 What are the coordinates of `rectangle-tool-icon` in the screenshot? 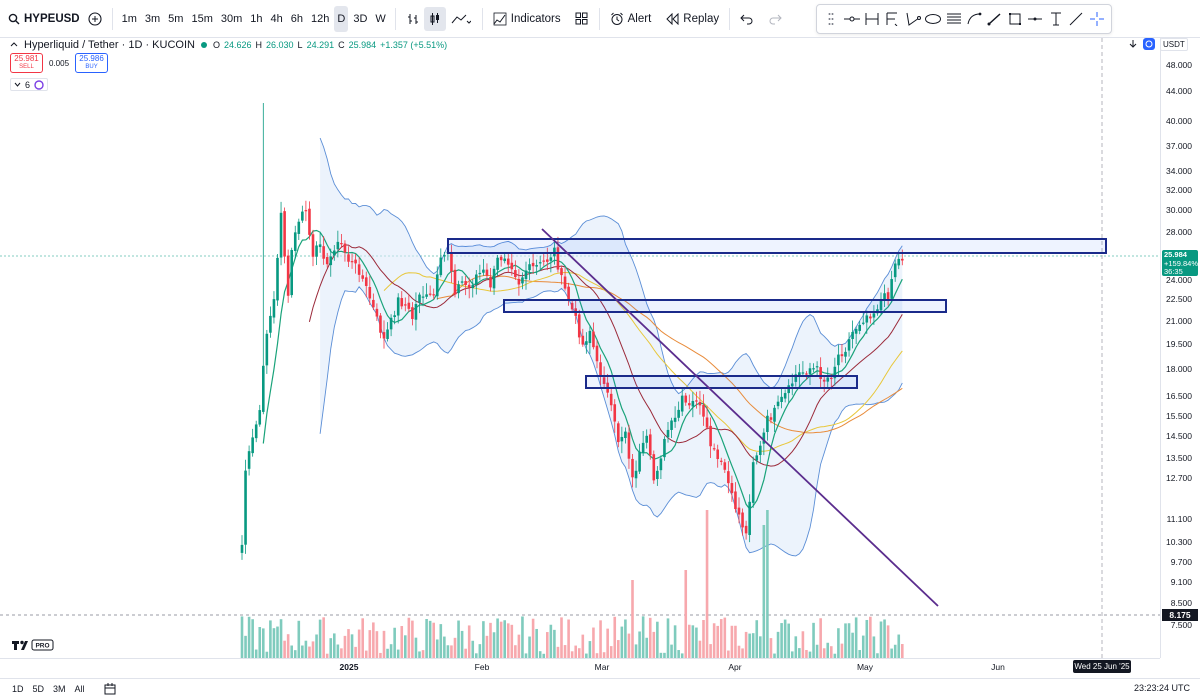 It's located at (1015, 19).